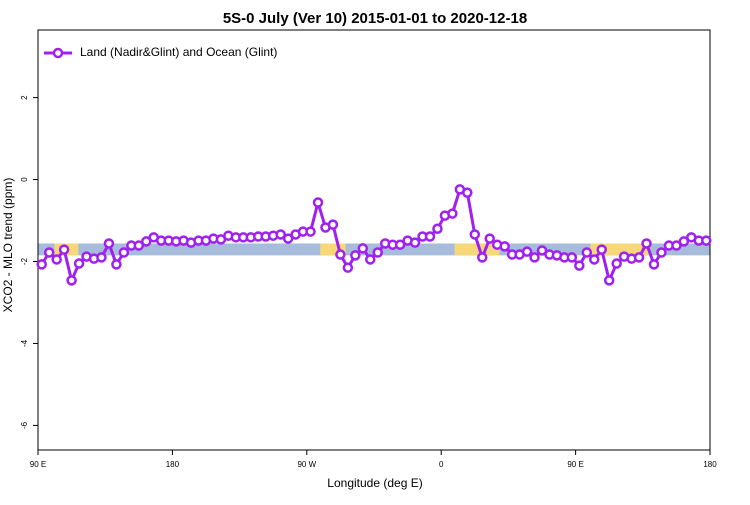 This screenshot has width=750, height=505. I want to click on y-tick-label: -4, so click(24, 343).